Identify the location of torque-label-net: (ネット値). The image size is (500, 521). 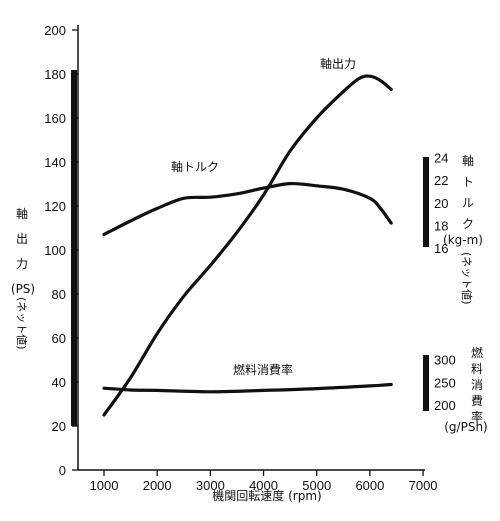
(466, 278).